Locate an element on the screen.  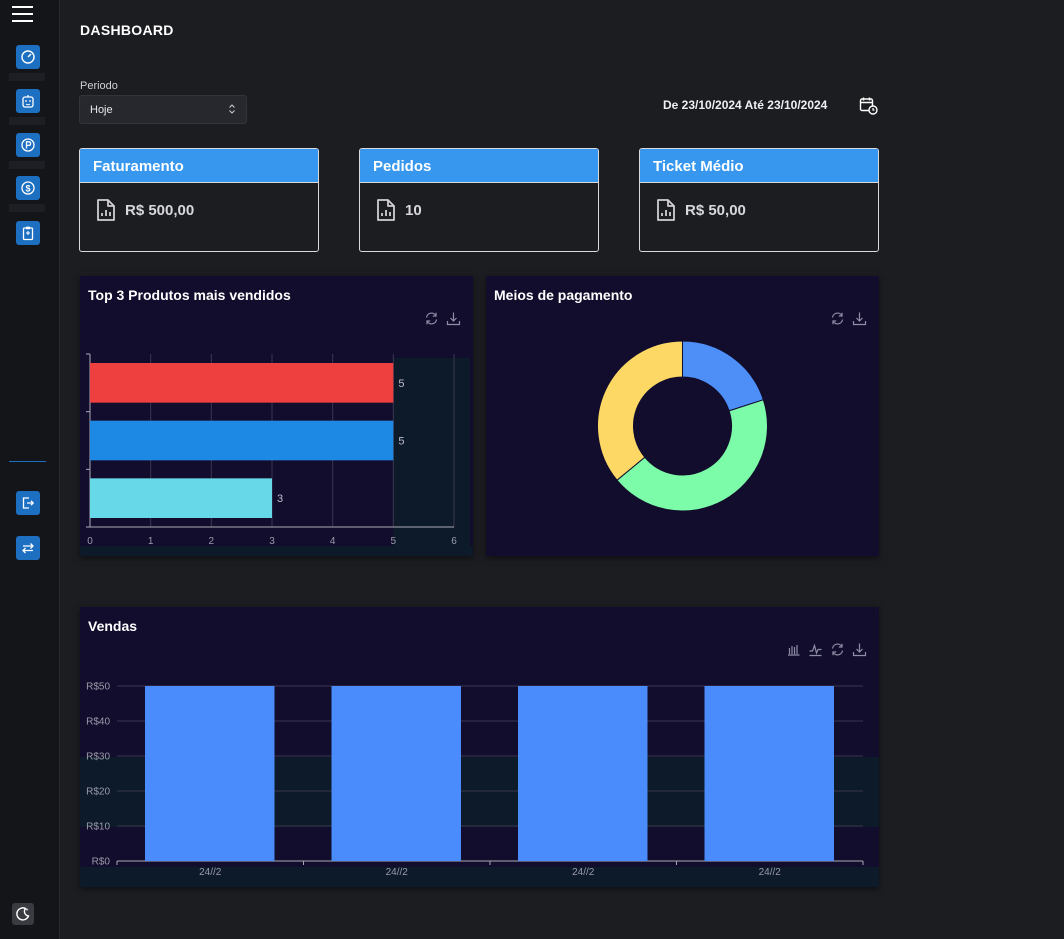
period-value: Hoje is located at coordinates (101, 110).